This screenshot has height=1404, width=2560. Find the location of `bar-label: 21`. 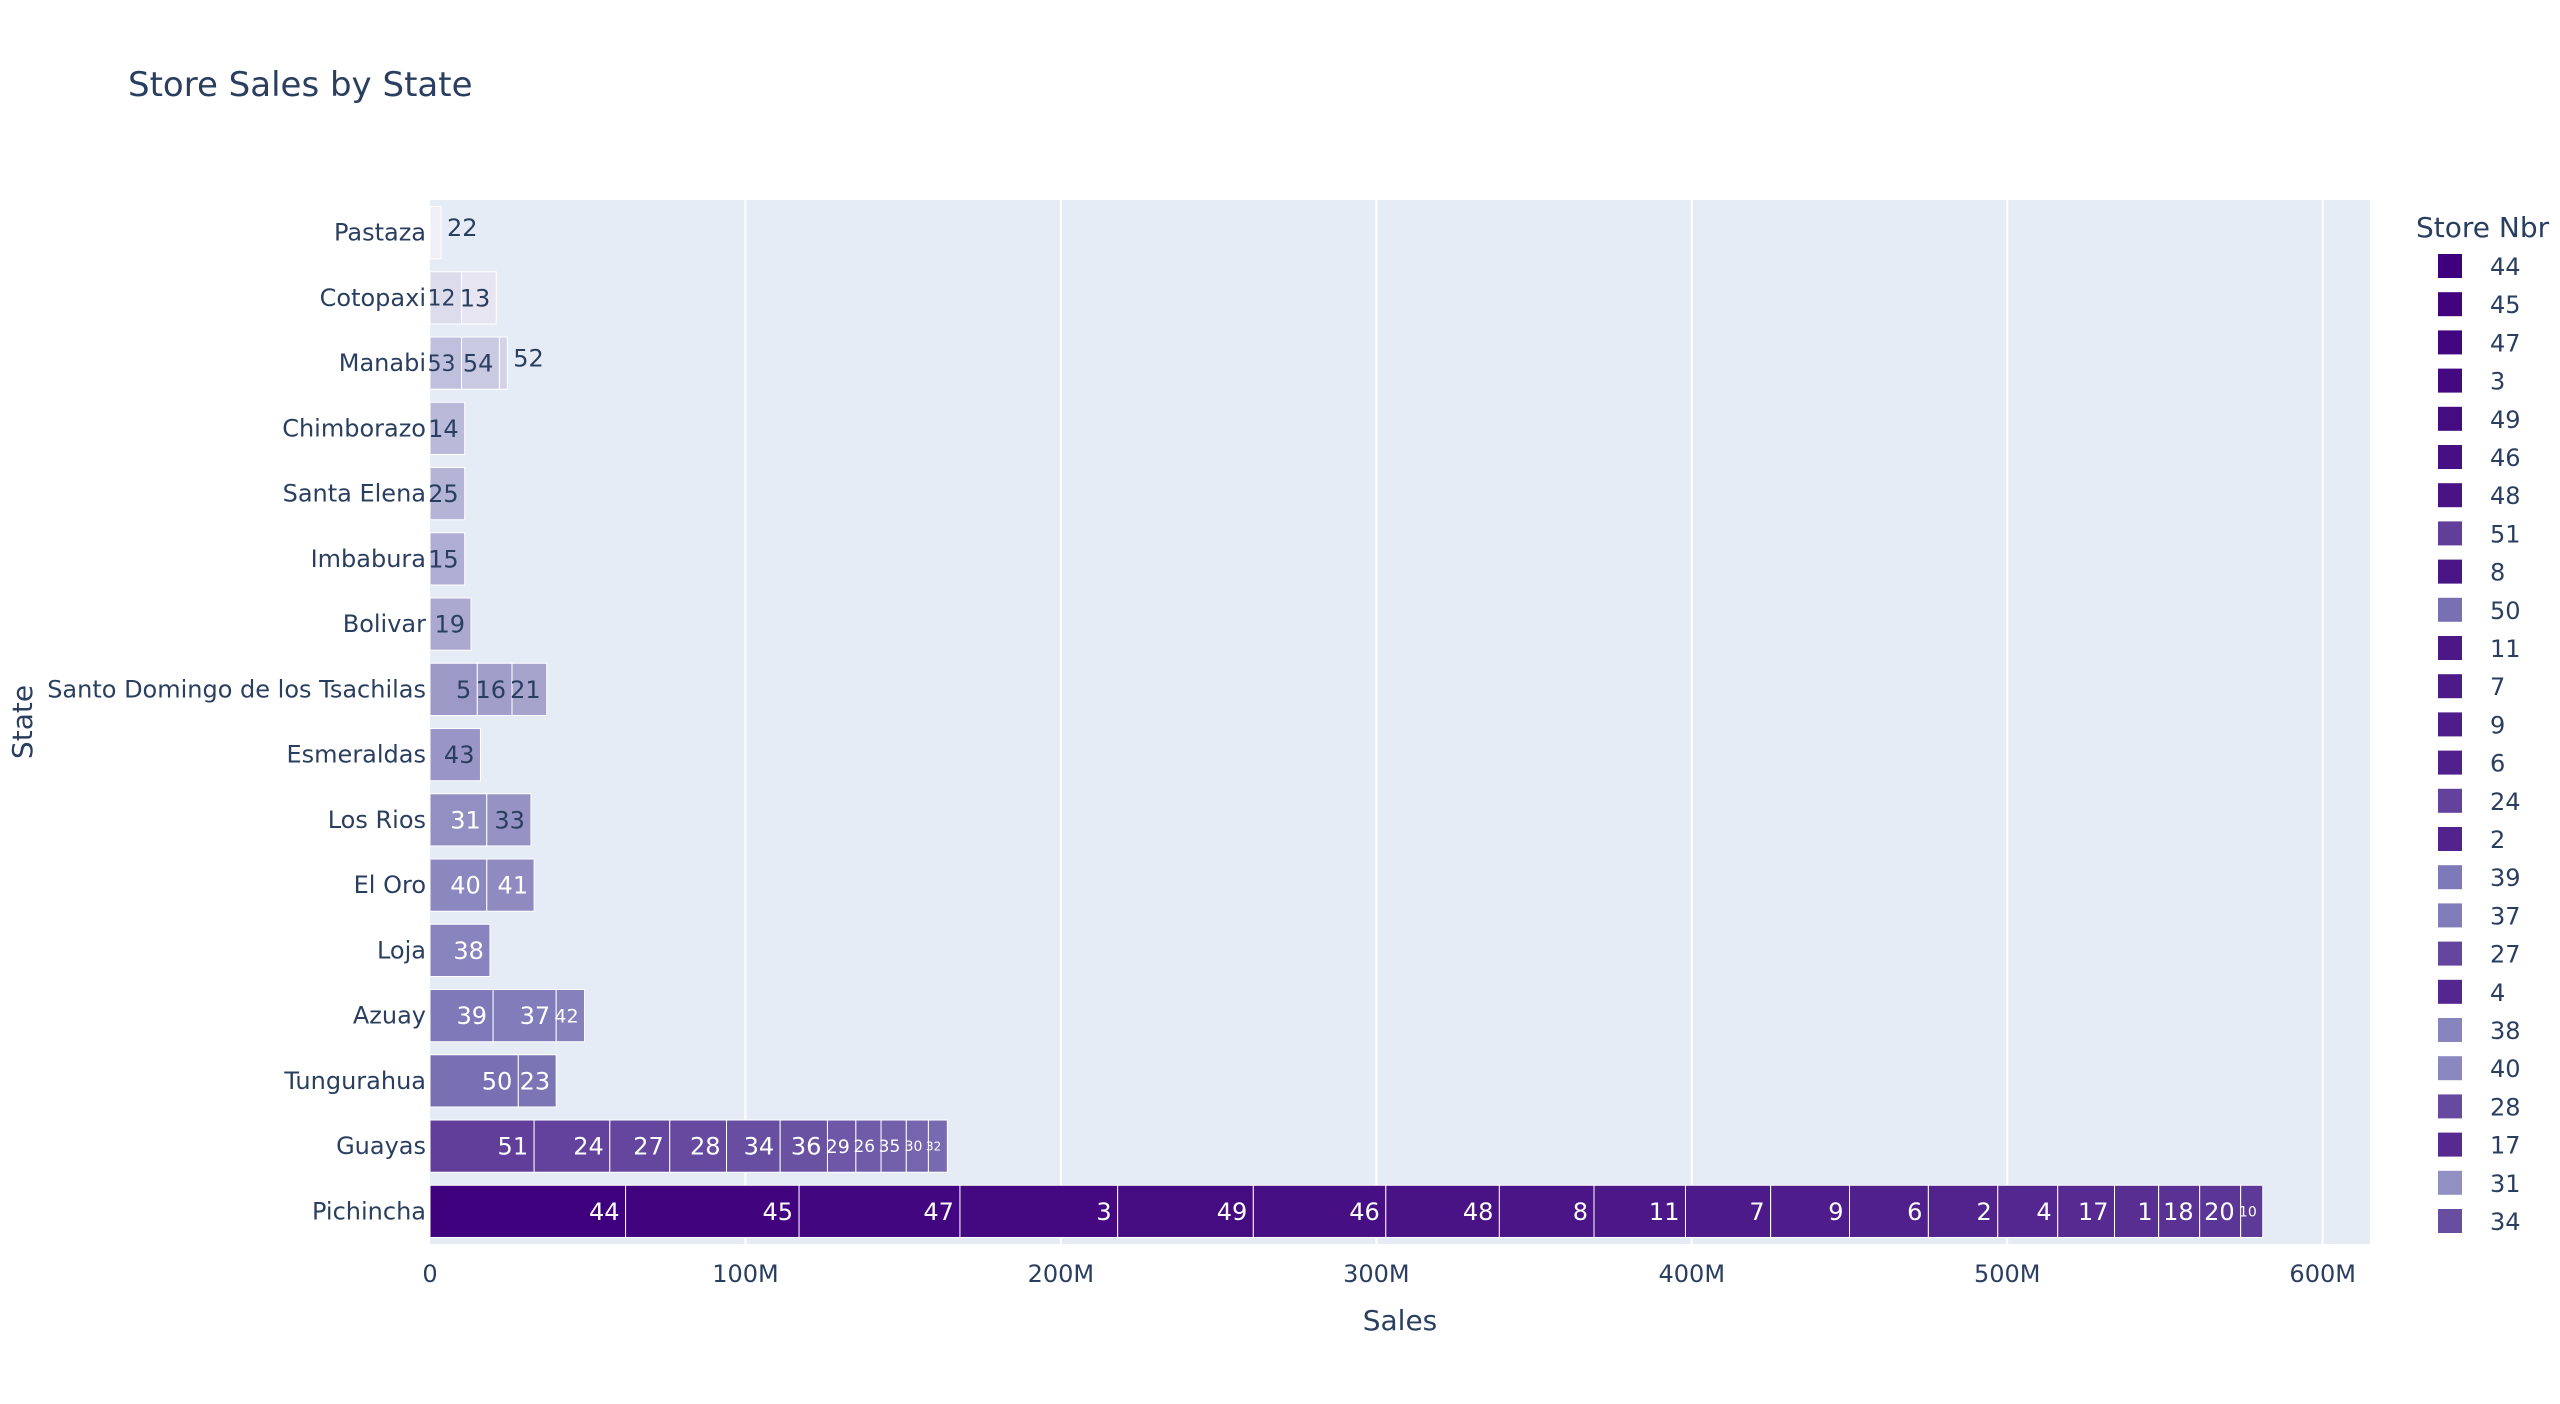

bar-label: 21 is located at coordinates (525, 690).